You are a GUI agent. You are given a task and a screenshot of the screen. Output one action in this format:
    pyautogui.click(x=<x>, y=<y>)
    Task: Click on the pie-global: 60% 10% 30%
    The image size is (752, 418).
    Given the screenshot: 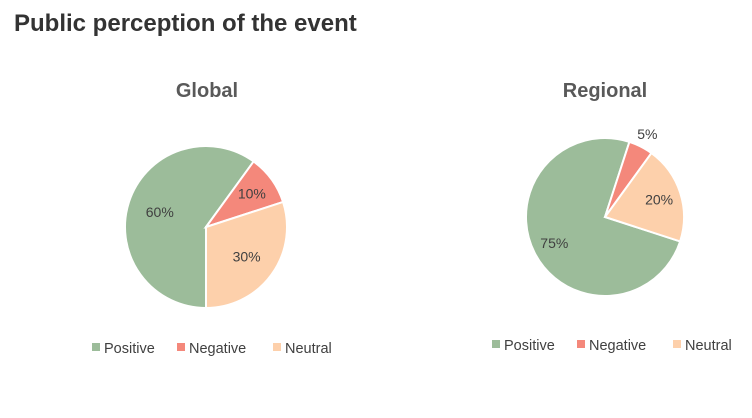 What is the action you would take?
    pyautogui.click(x=206, y=227)
    